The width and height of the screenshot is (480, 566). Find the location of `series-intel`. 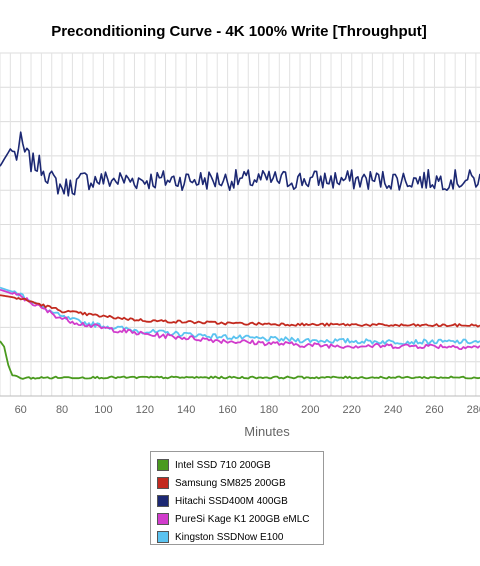

series-intel is located at coordinates (240, 360).